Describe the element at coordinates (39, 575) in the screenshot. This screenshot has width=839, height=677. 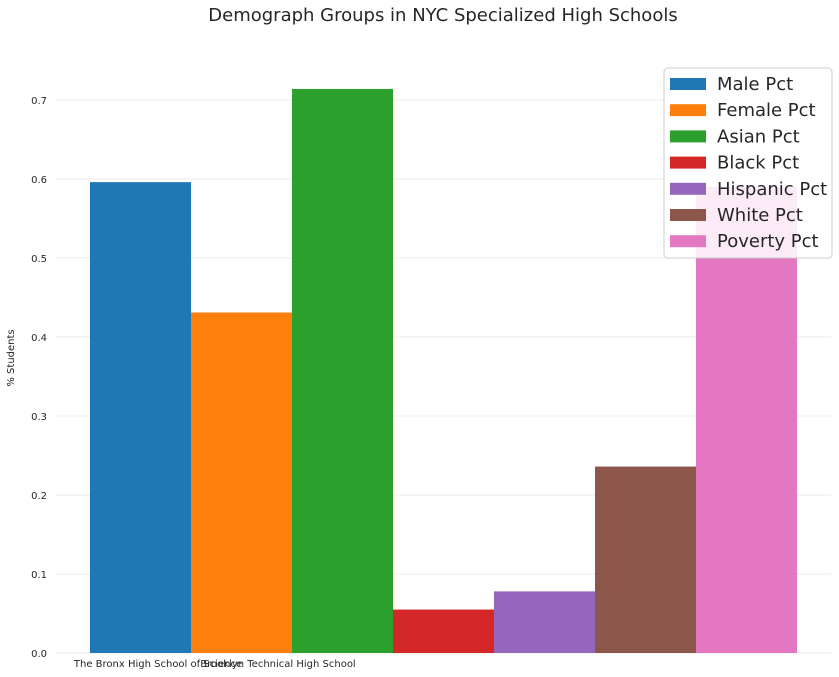
I see `y-tick-label: 0.1` at that location.